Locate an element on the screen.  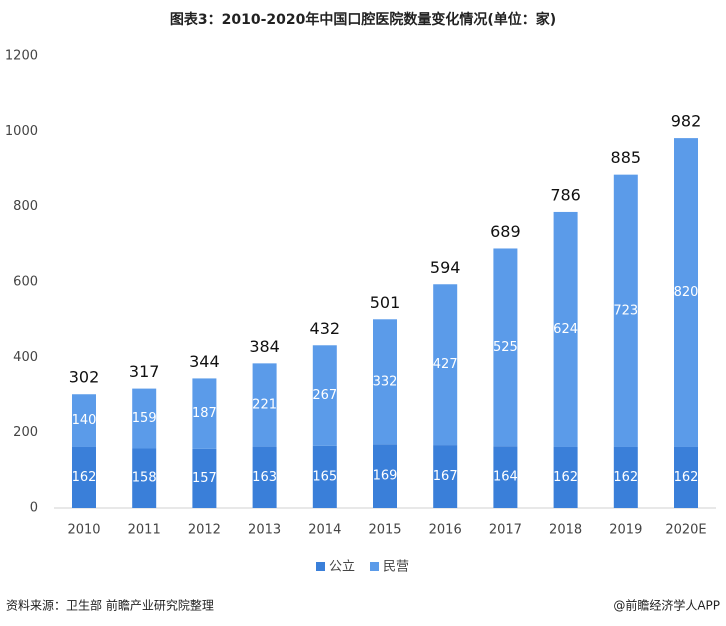
legend-label: 民营 is located at coordinates (396, 567).